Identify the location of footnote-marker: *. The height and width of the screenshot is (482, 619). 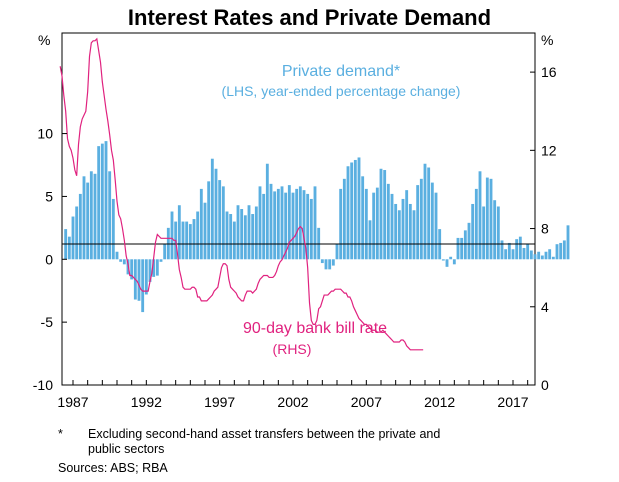
(60, 434).